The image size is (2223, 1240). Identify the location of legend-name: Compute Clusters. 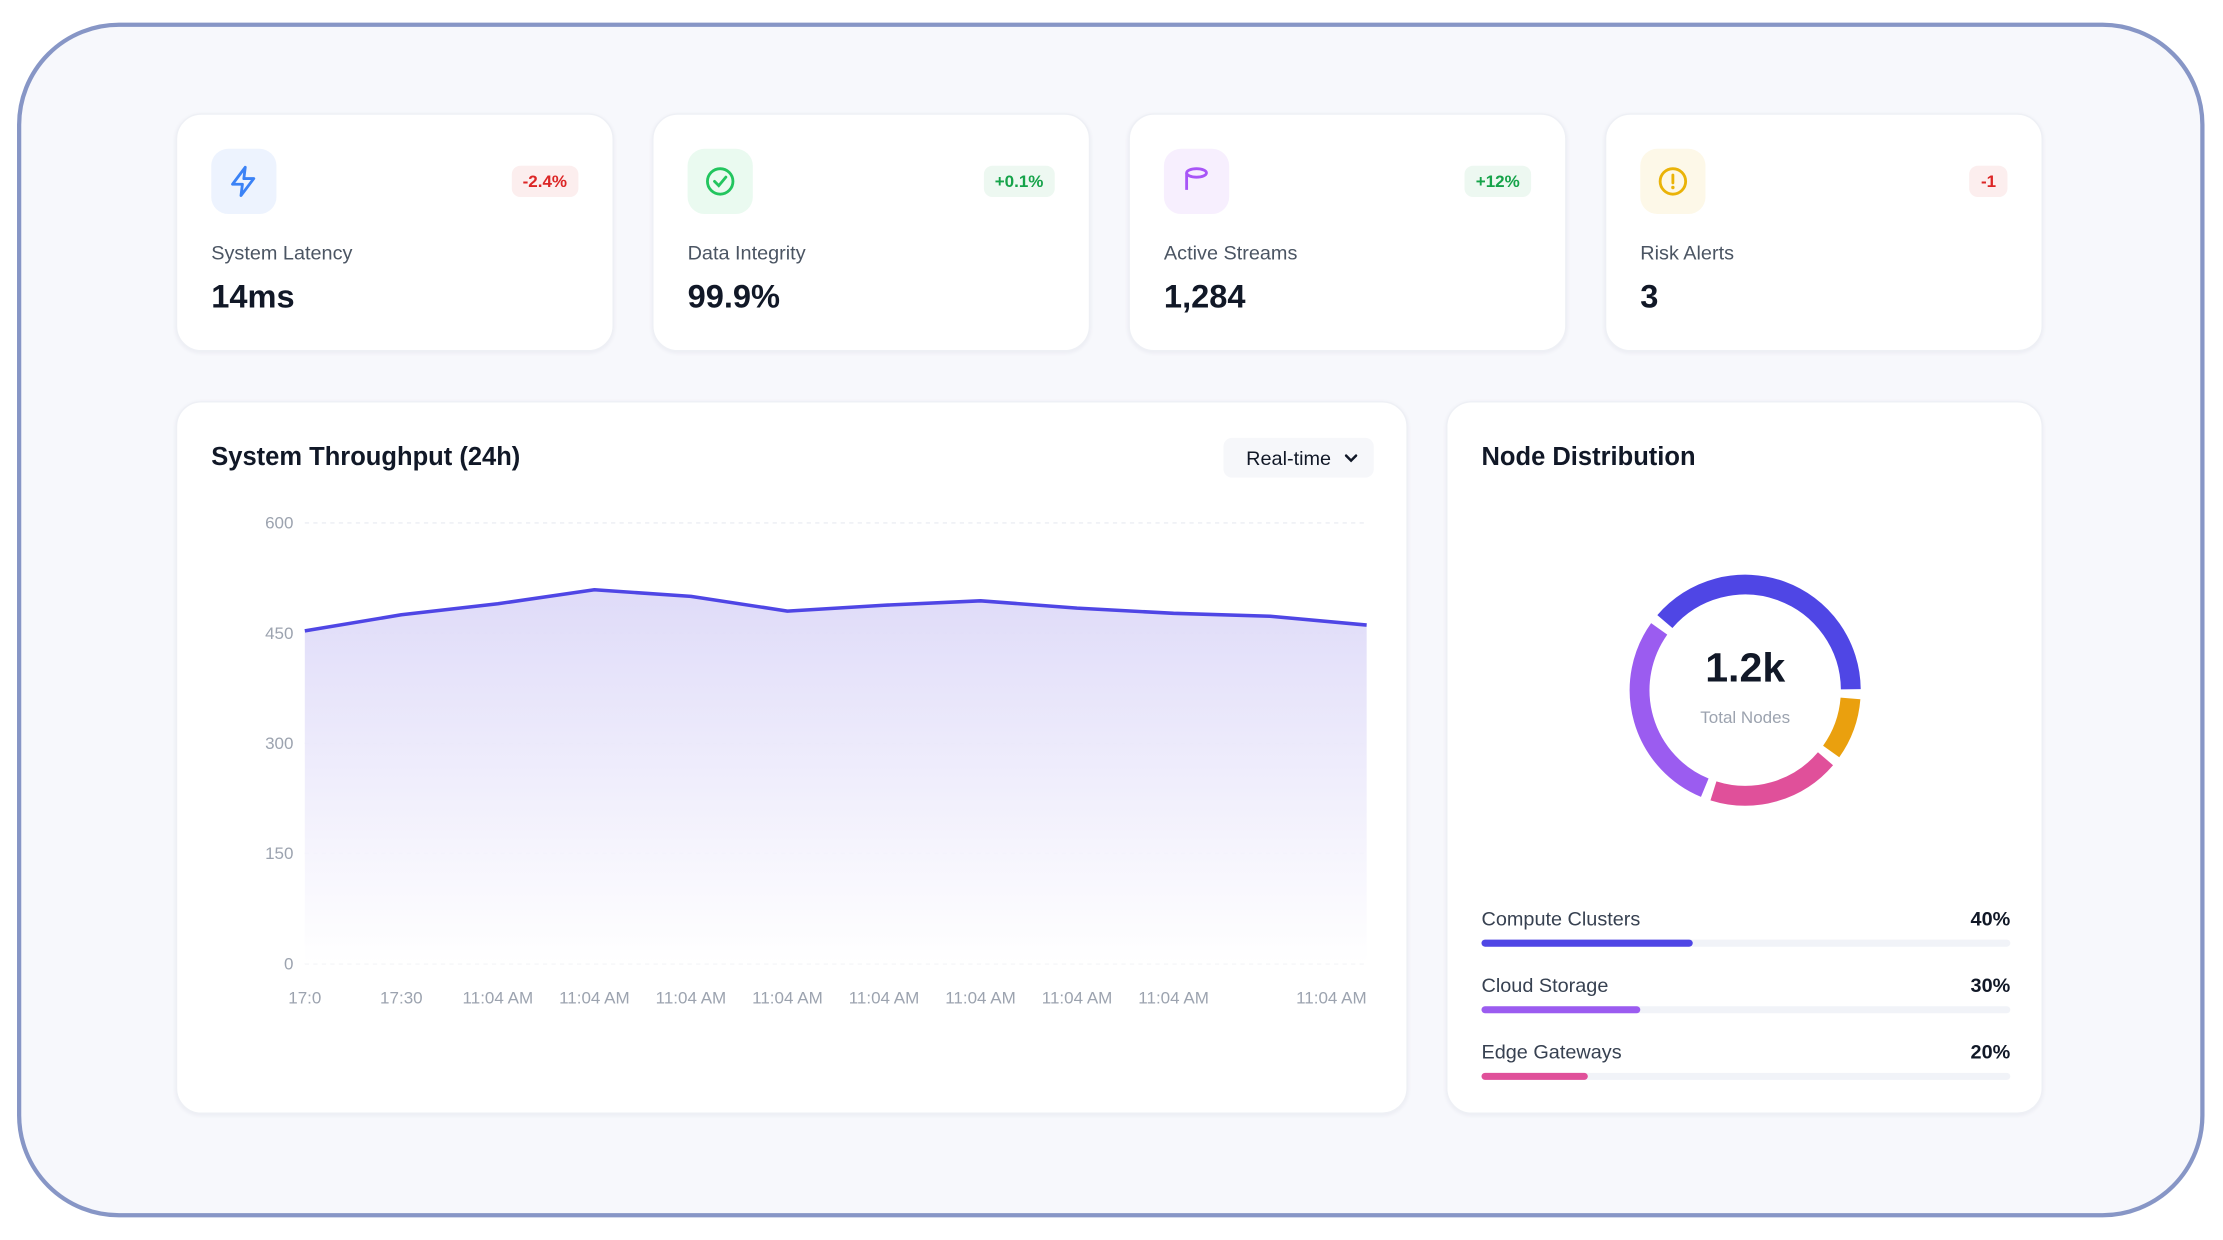
(1561, 918).